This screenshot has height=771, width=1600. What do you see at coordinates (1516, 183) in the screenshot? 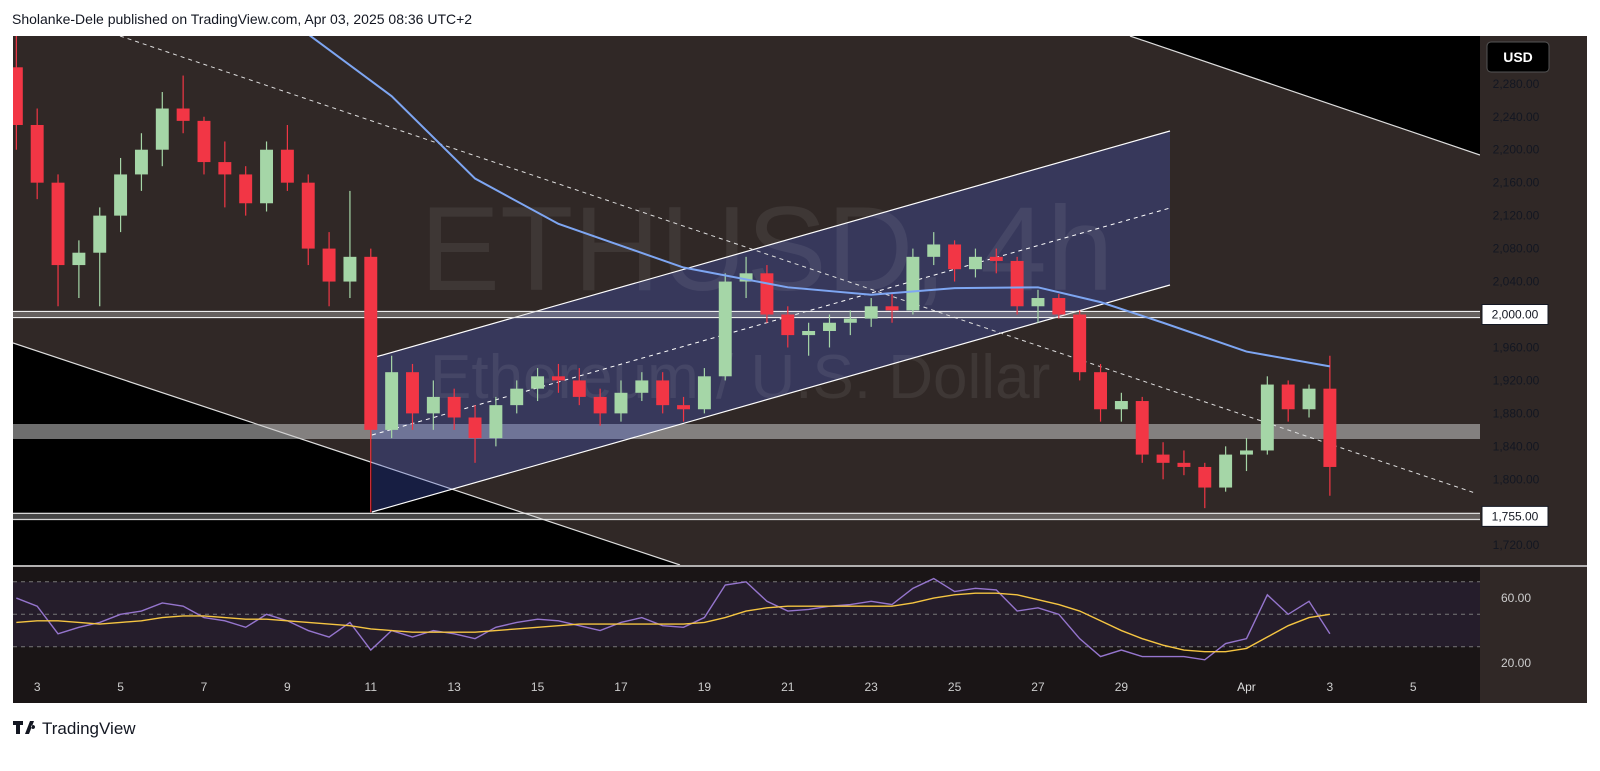
I see `y-tick-label: 2,160.00` at bounding box center [1516, 183].